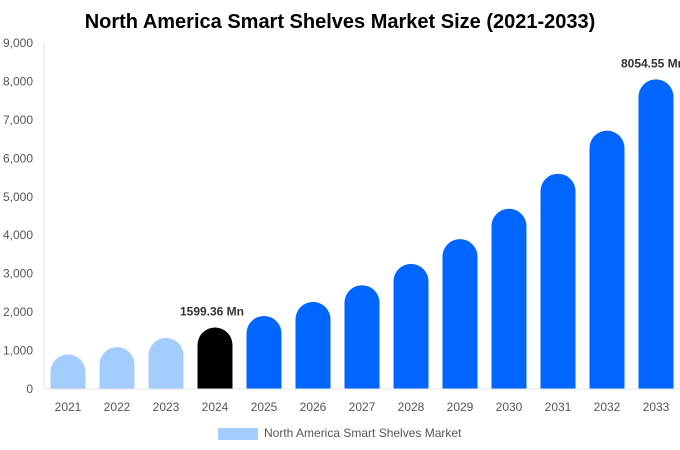  What do you see at coordinates (215, 407) in the screenshot?
I see `x-tick-label: 2024` at bounding box center [215, 407].